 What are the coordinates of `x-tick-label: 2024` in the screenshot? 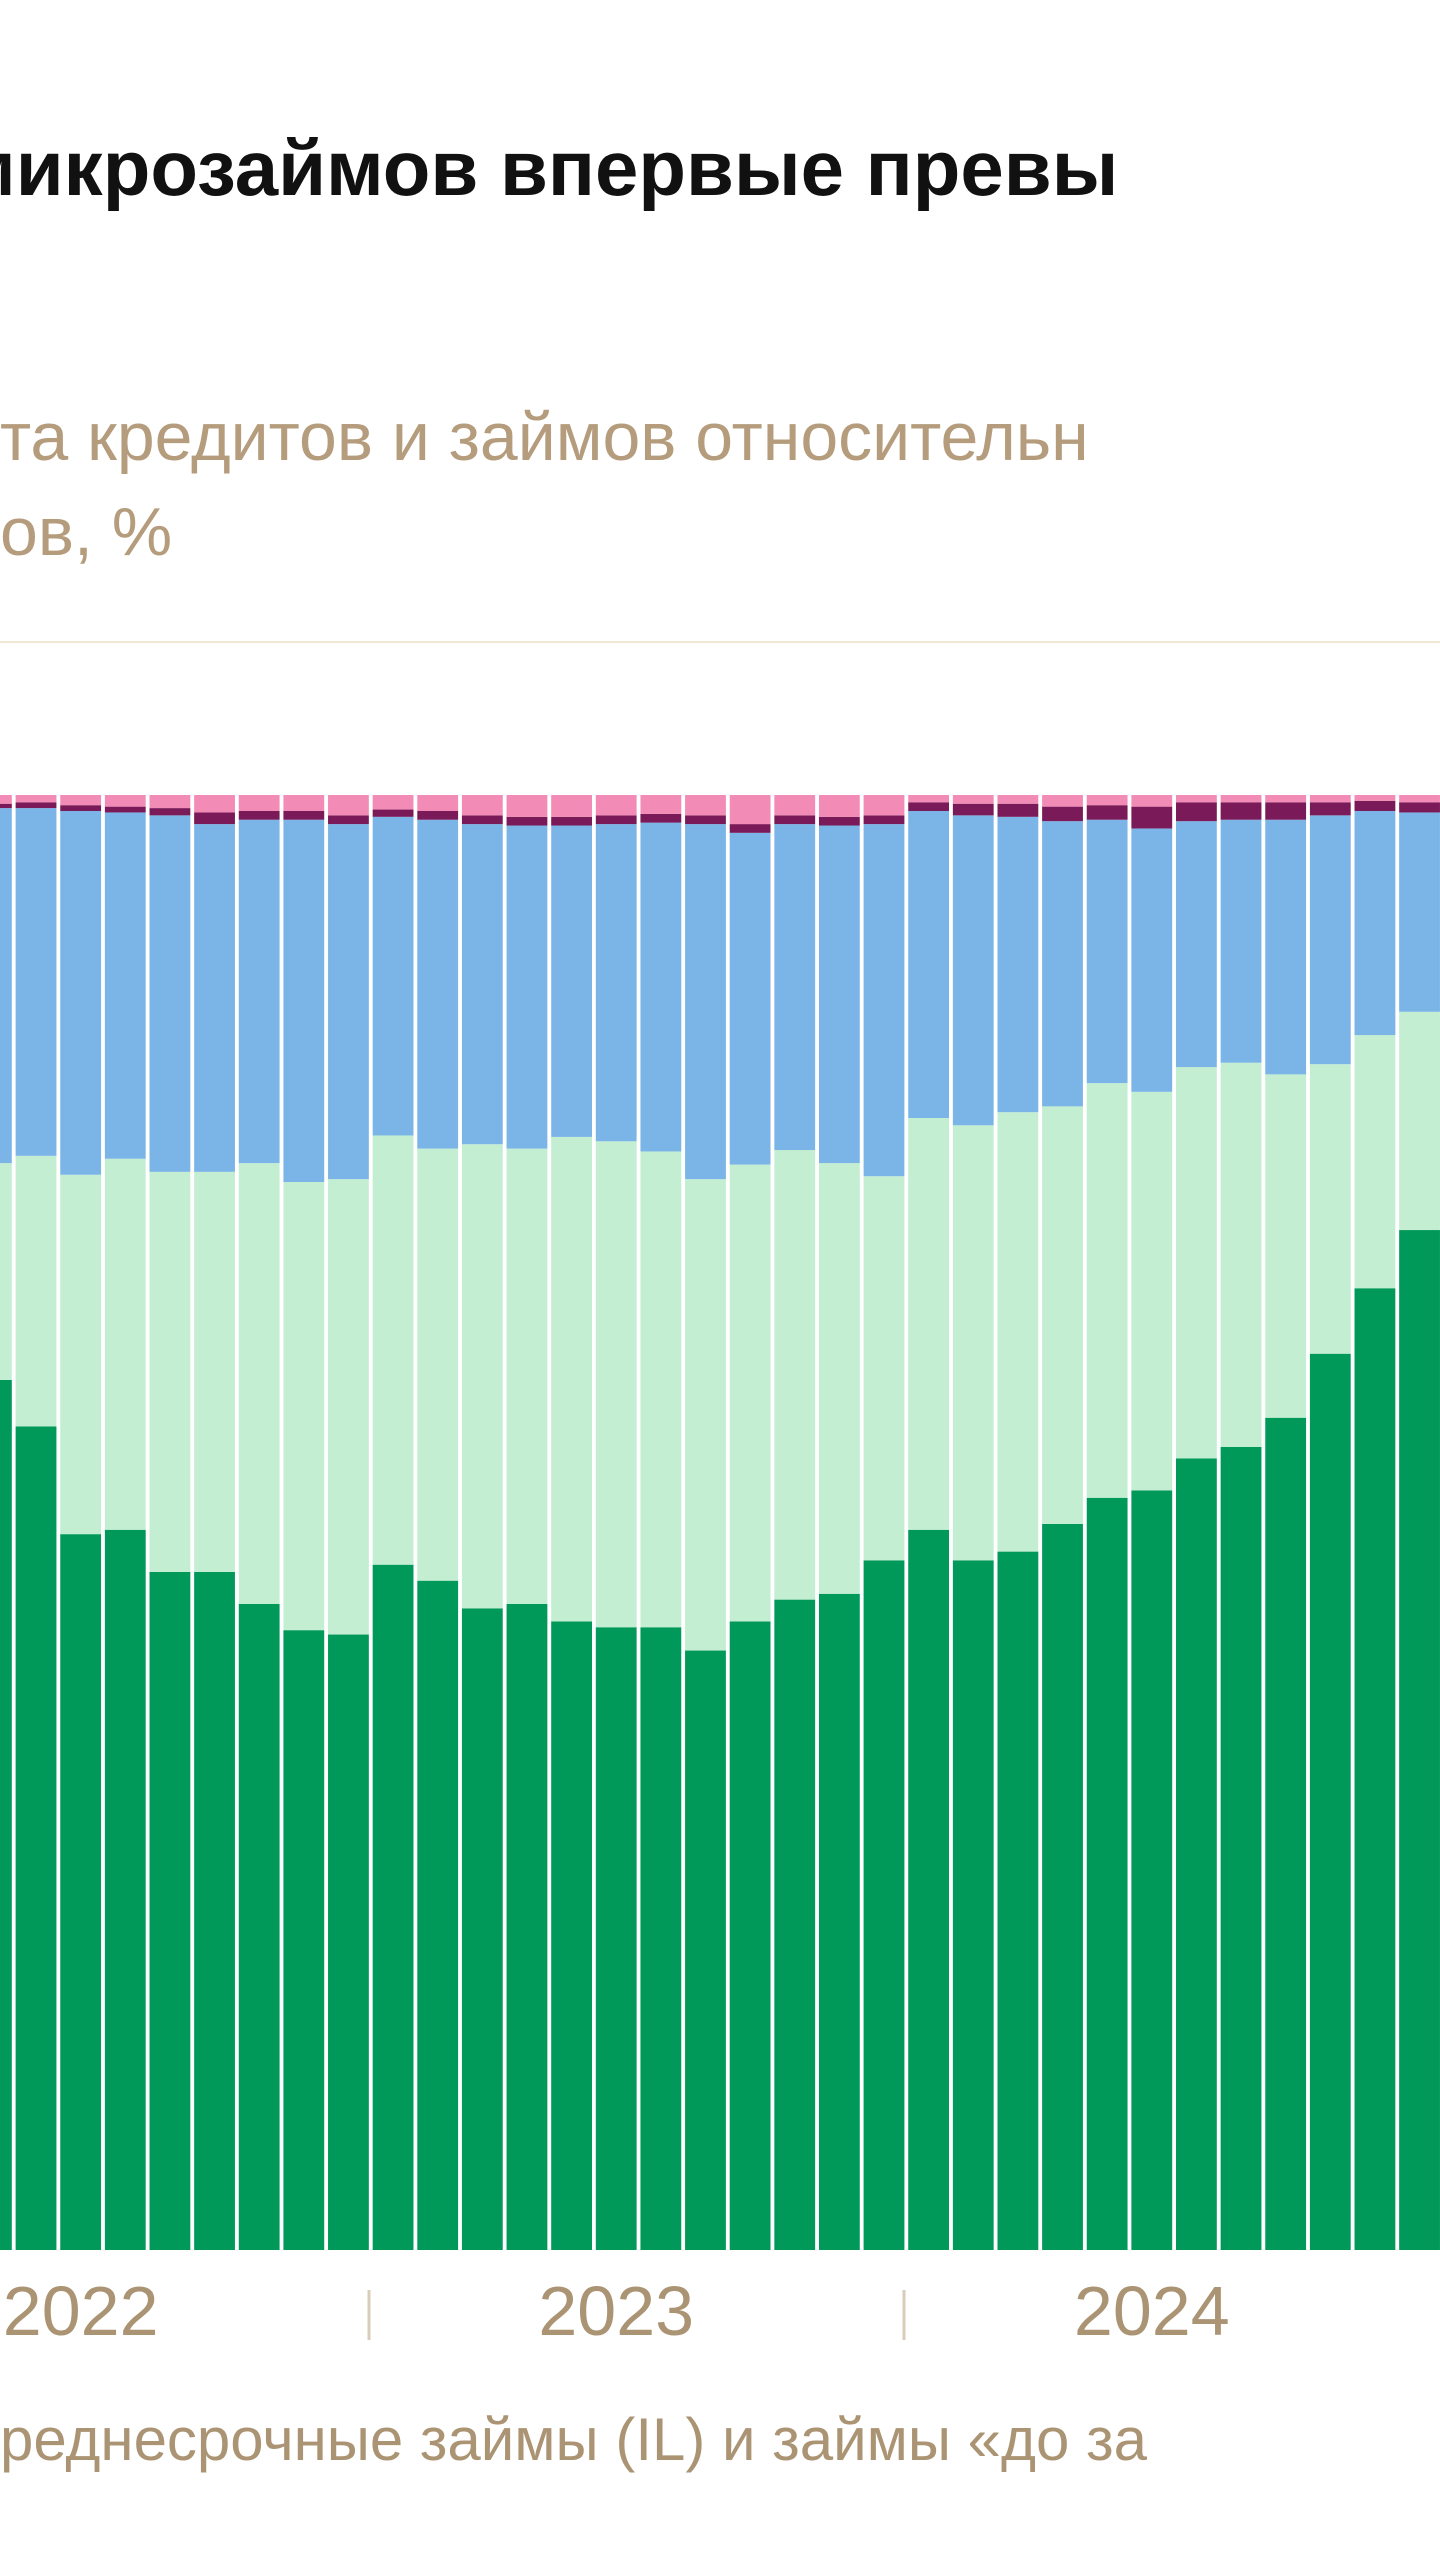 It's located at (1152, 2311).